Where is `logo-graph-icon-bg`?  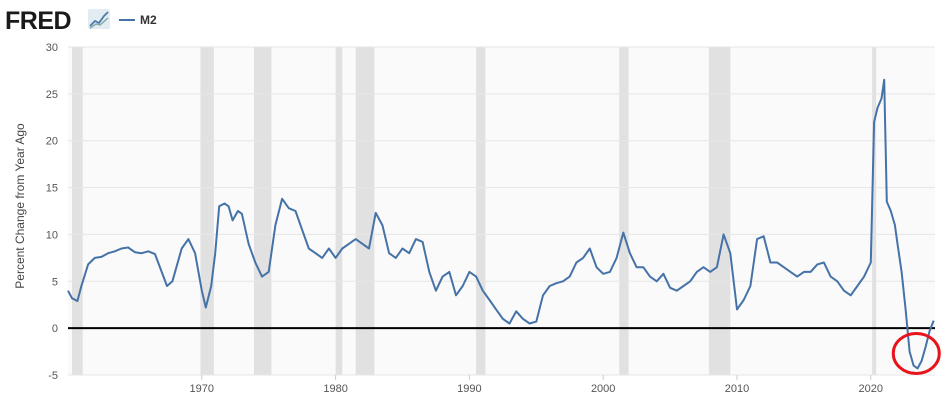
logo-graph-icon-bg is located at coordinates (99, 19).